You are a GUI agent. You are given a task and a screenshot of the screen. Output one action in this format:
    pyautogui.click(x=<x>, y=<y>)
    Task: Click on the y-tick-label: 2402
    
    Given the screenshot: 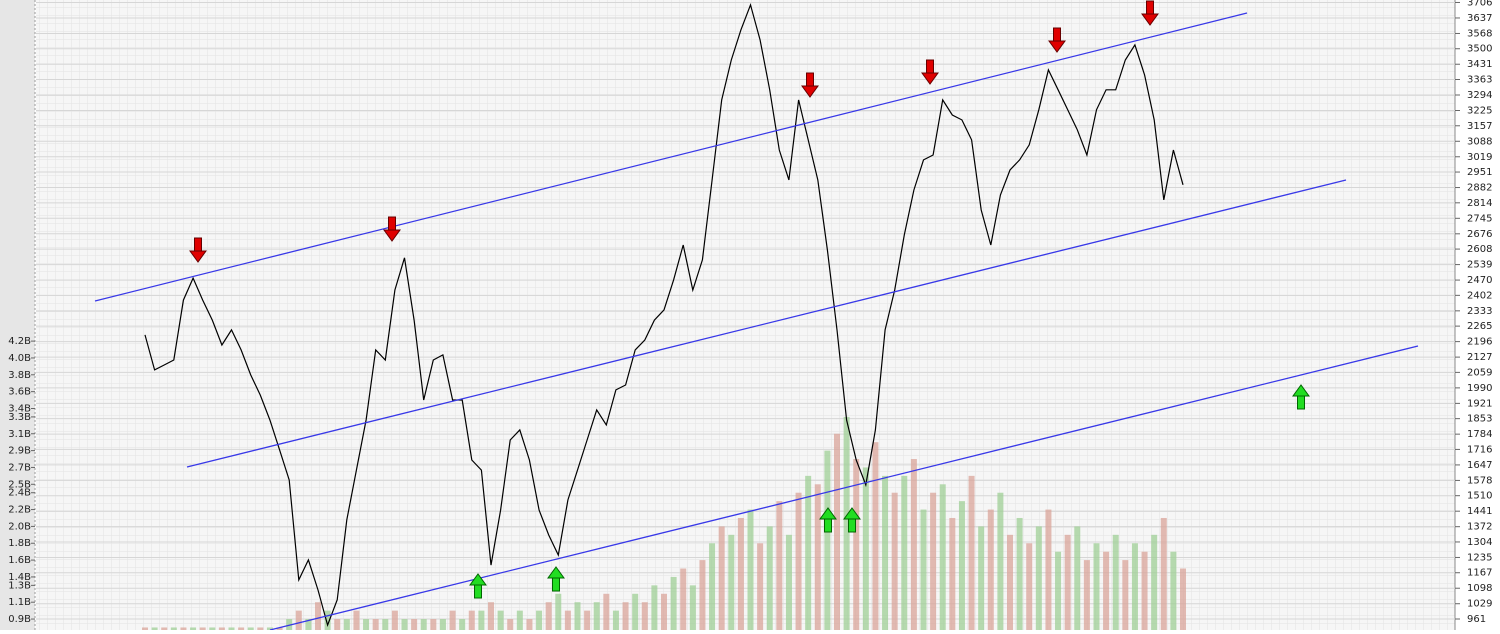 What is the action you would take?
    pyautogui.click(x=1479, y=295)
    